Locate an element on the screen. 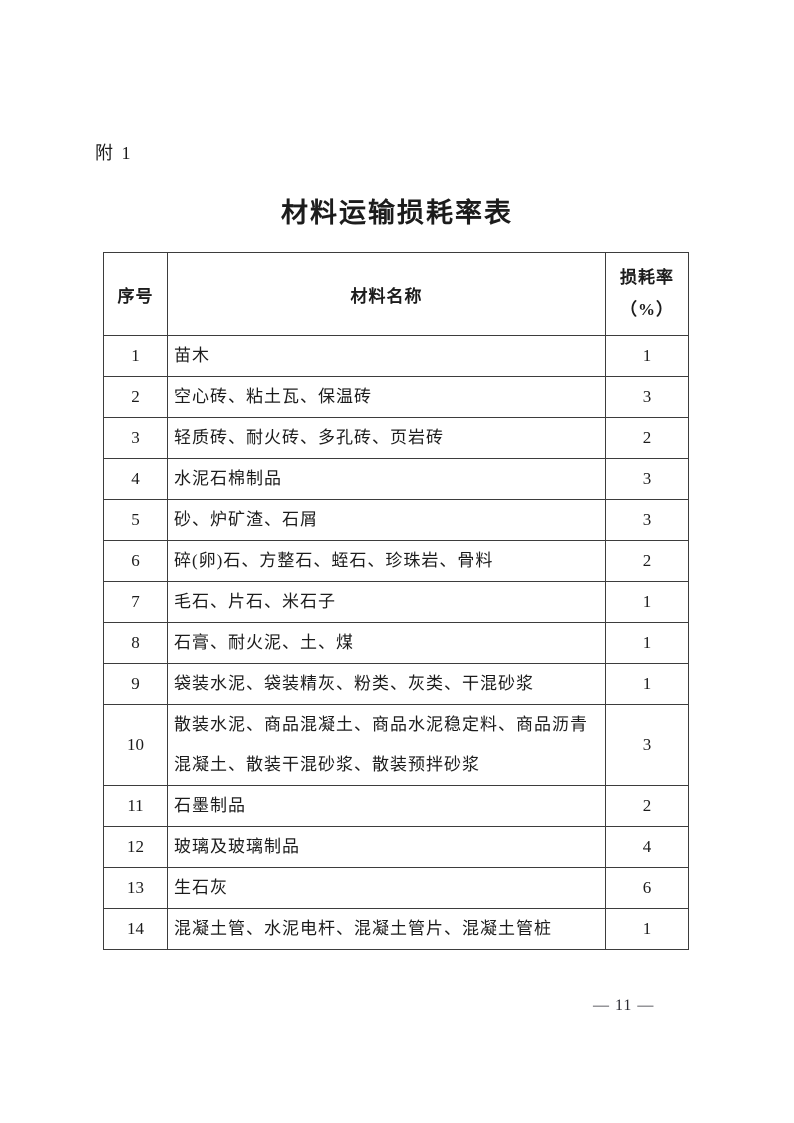 The image size is (794, 1123). col-header-rate: 损耗率 （%） is located at coordinates (647, 294).